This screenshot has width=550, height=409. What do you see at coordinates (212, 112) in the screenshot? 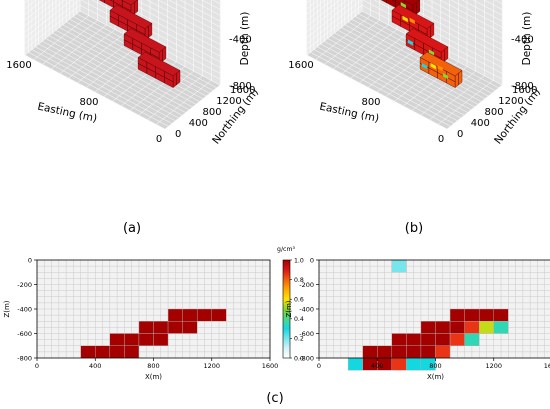
I see `northing-tick-label: 800` at bounding box center [212, 112].